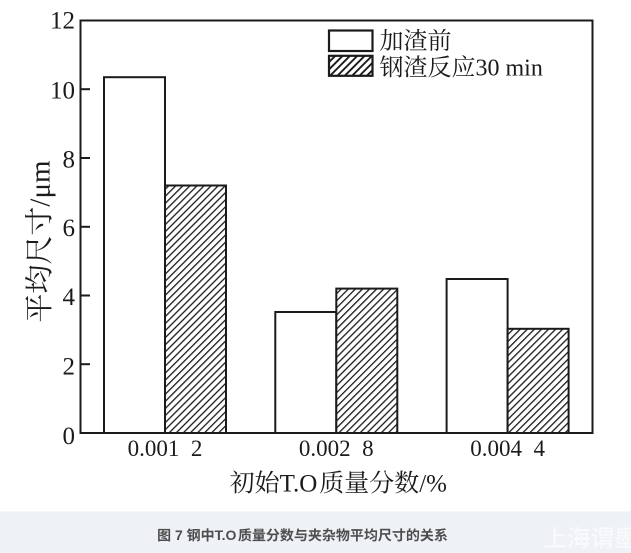  What do you see at coordinates (62, 20) in the screenshot?
I see `svg-text: 12` at bounding box center [62, 20].